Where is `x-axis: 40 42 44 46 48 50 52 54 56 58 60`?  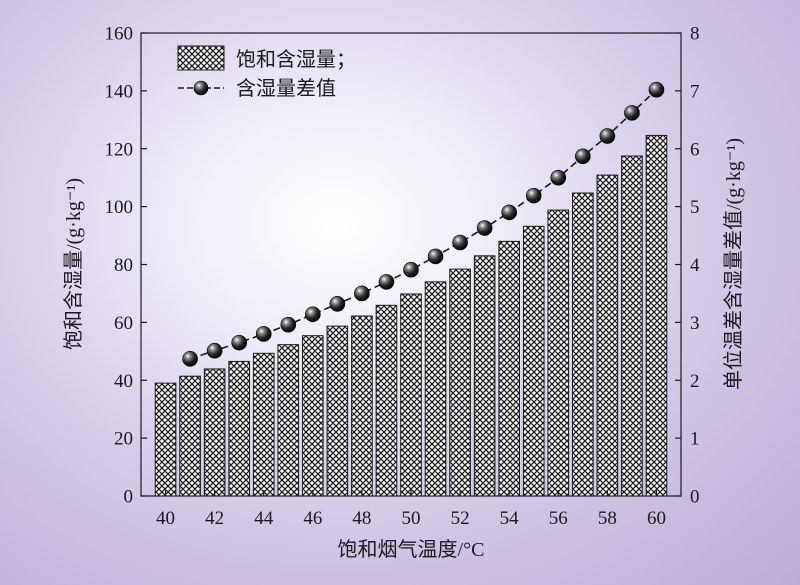 x-axis: 40 42 44 46 48 50 52 54 56 58 60 is located at coordinates (411, 509).